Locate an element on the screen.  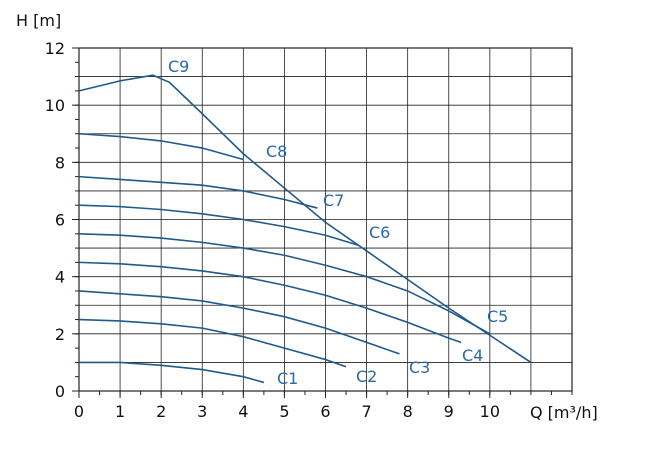
y-axis-label: H [m] is located at coordinates (38, 20).